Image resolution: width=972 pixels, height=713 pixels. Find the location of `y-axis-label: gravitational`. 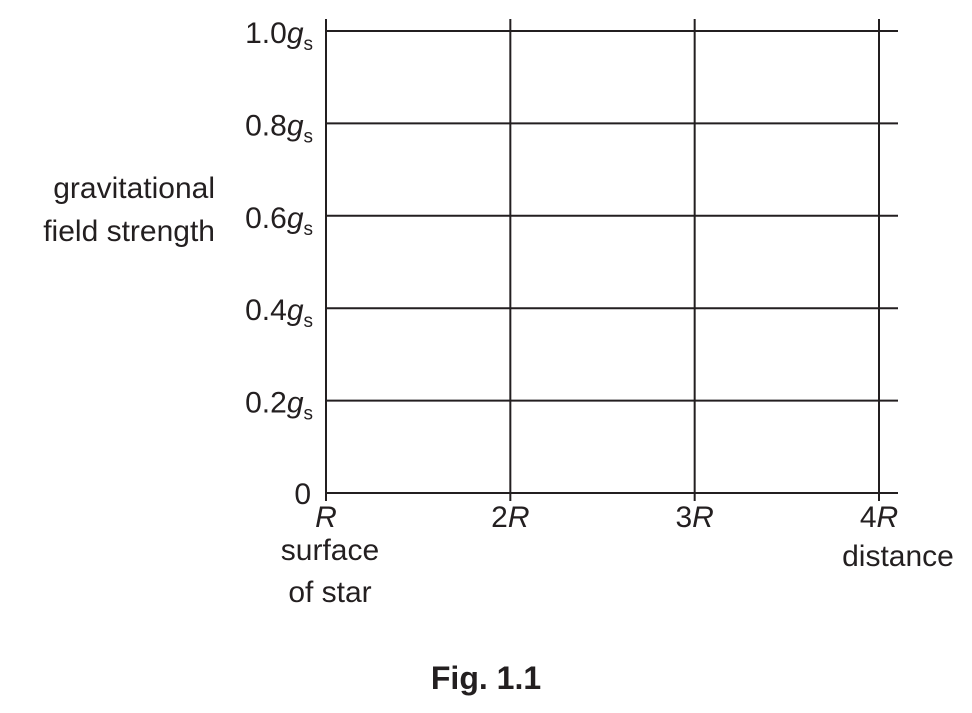

y-axis-label: gravitational is located at coordinates (134, 188).